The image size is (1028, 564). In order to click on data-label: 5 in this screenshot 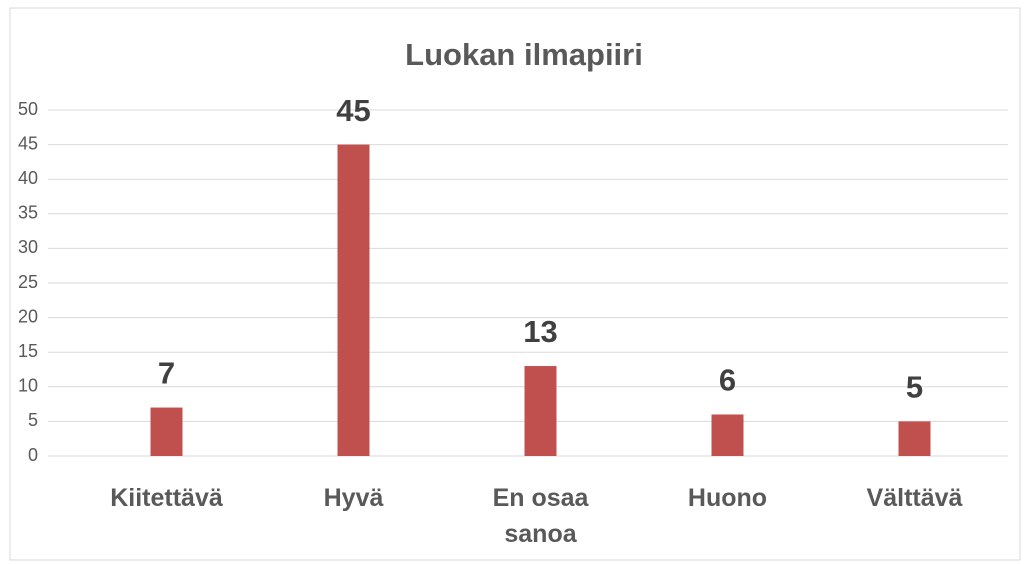, I will do `click(914, 387)`.